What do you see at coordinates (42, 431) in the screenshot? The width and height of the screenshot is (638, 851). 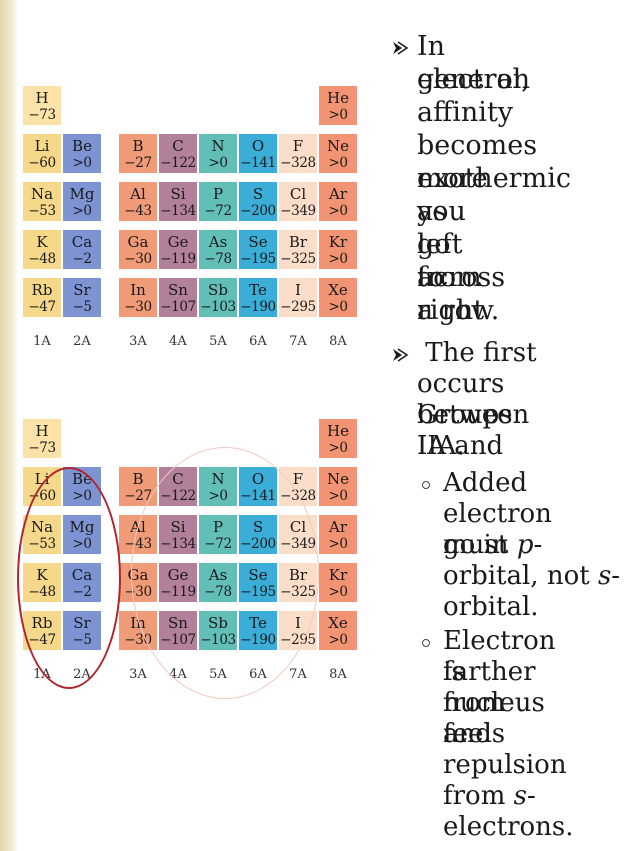 I see `element-symbol: H` at bounding box center [42, 431].